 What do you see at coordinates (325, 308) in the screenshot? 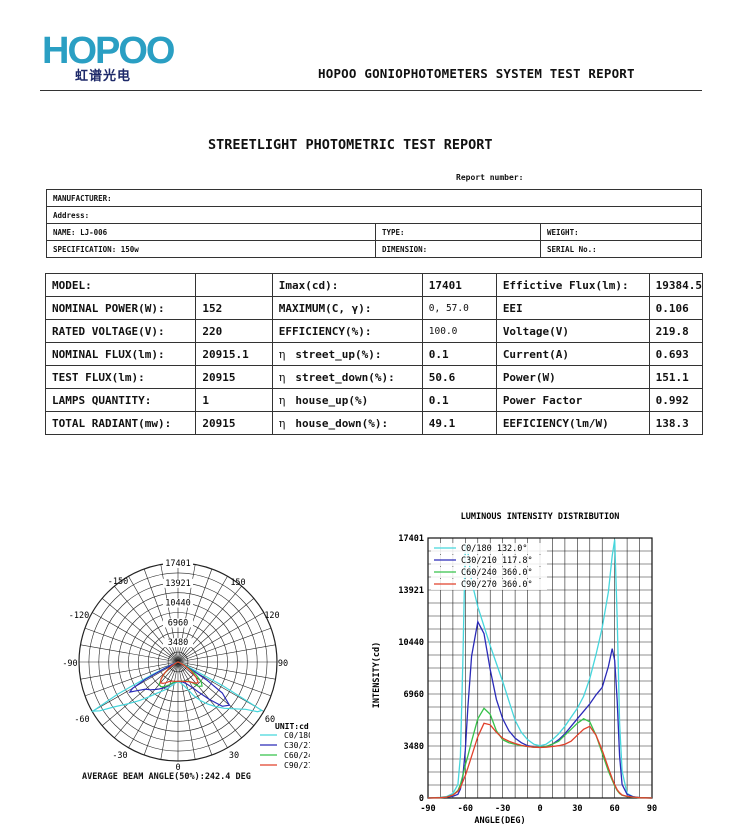
I see `param-label-text: MAXIMUM(C, γ):` at bounding box center [325, 308].